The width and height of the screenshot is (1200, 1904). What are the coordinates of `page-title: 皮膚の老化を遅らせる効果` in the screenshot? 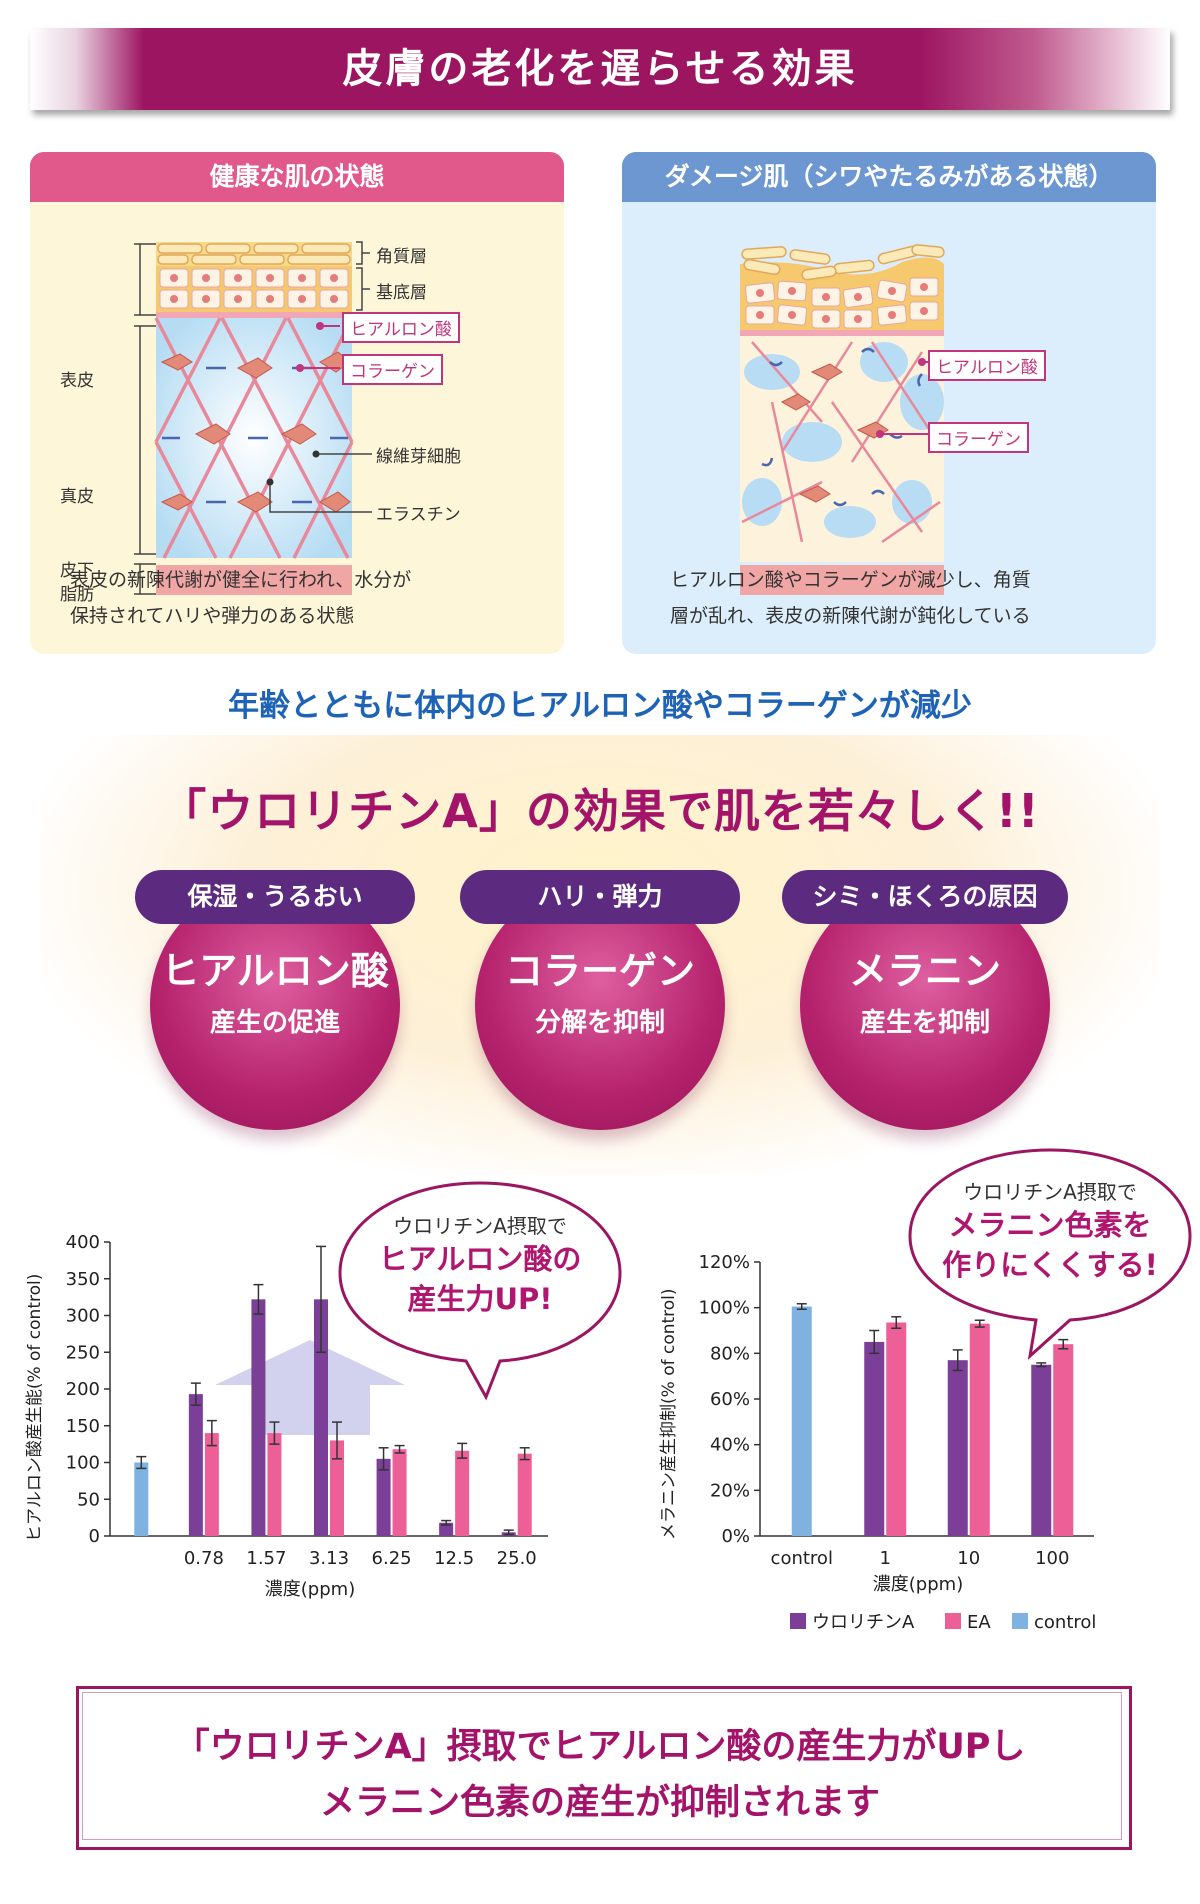 It's located at (600, 69).